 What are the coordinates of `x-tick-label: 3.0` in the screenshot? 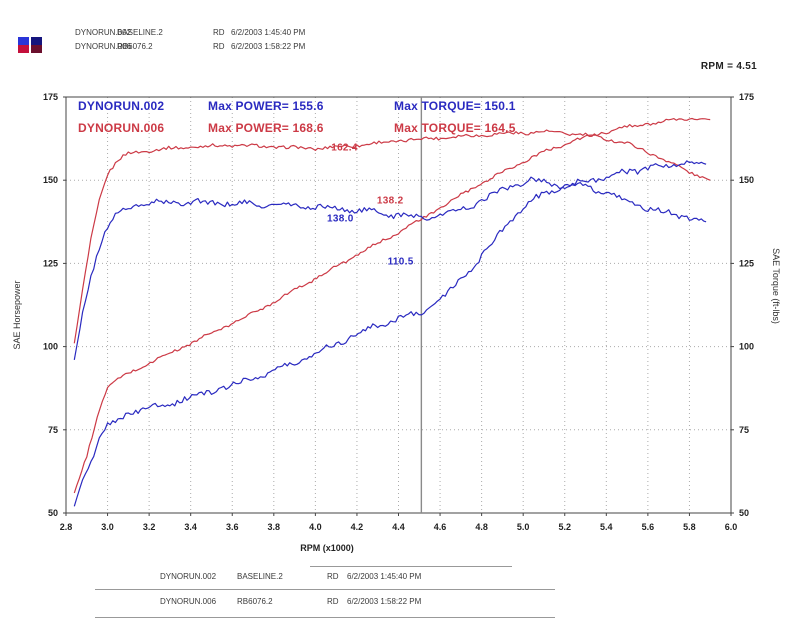 It's located at (107, 527).